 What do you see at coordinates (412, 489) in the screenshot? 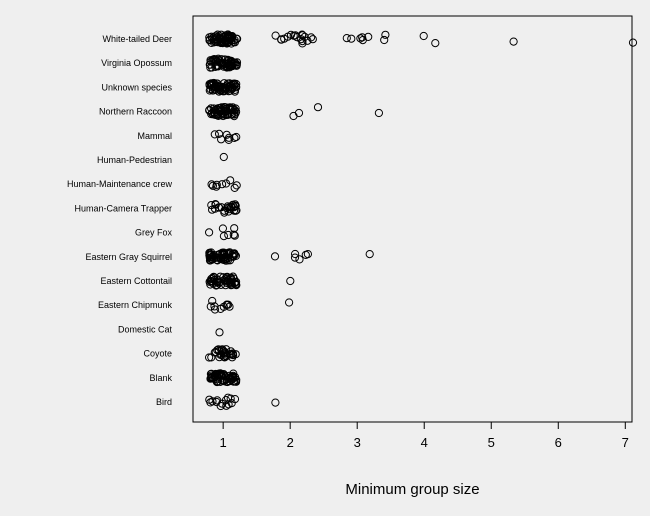
I see `x-axis-title: Minimum group size` at bounding box center [412, 489].